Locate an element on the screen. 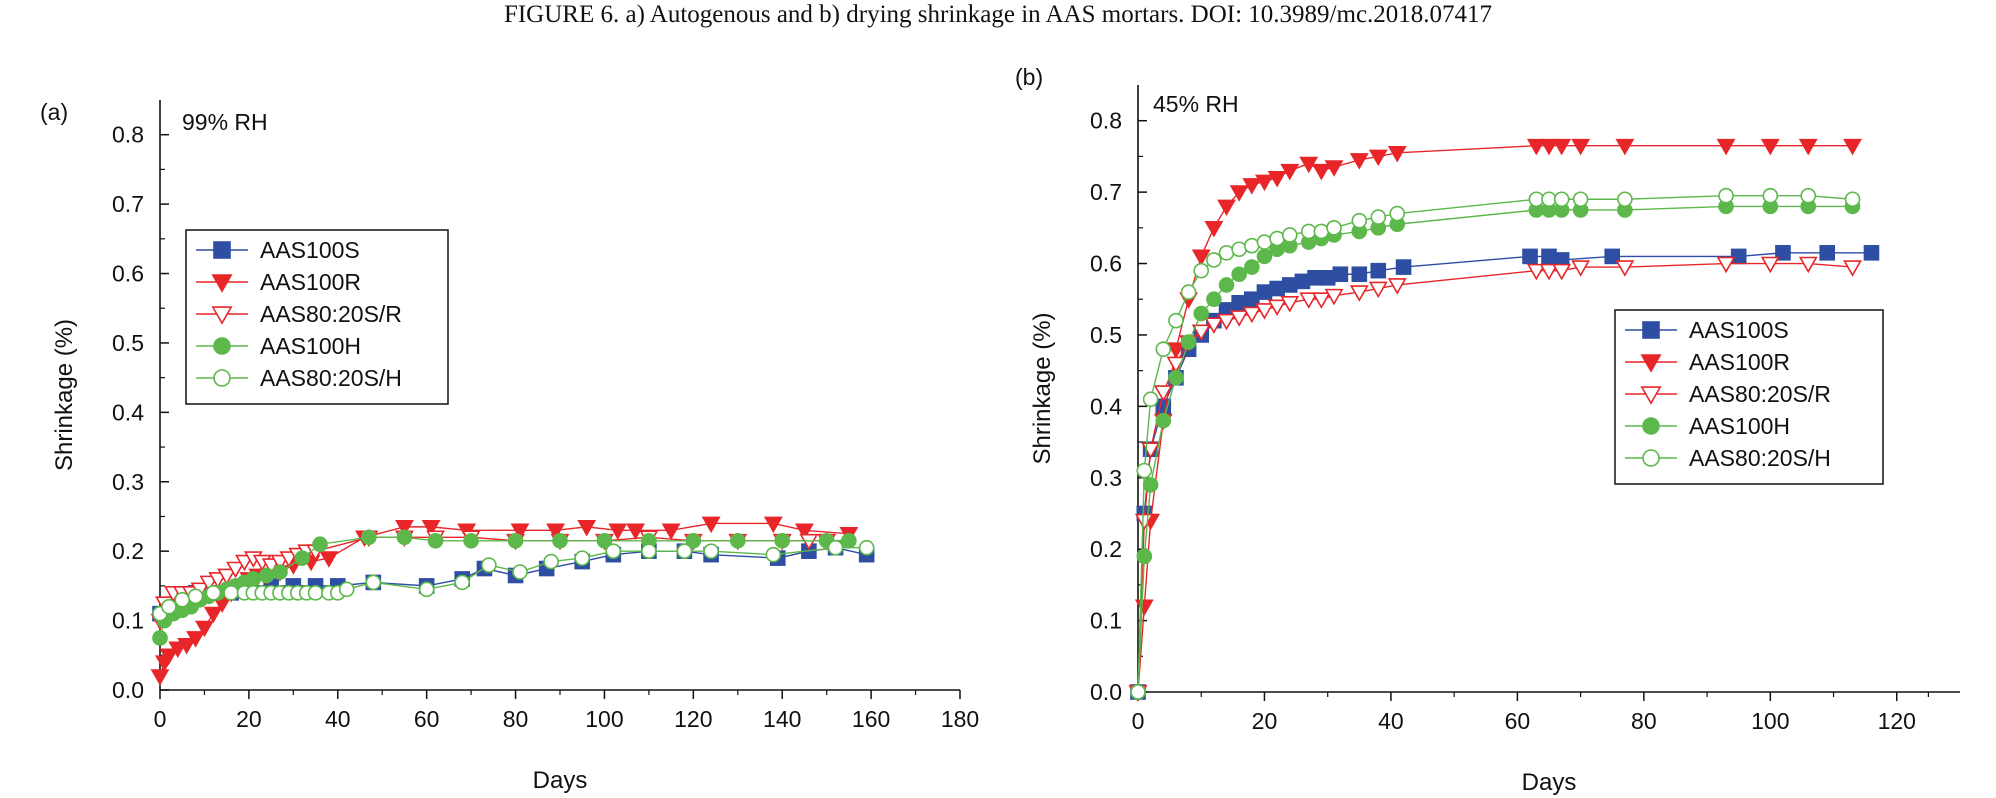 Image resolution: width=1996 pixels, height=798 pixels. y-tick-label: 0.4 is located at coordinates (1106, 406).